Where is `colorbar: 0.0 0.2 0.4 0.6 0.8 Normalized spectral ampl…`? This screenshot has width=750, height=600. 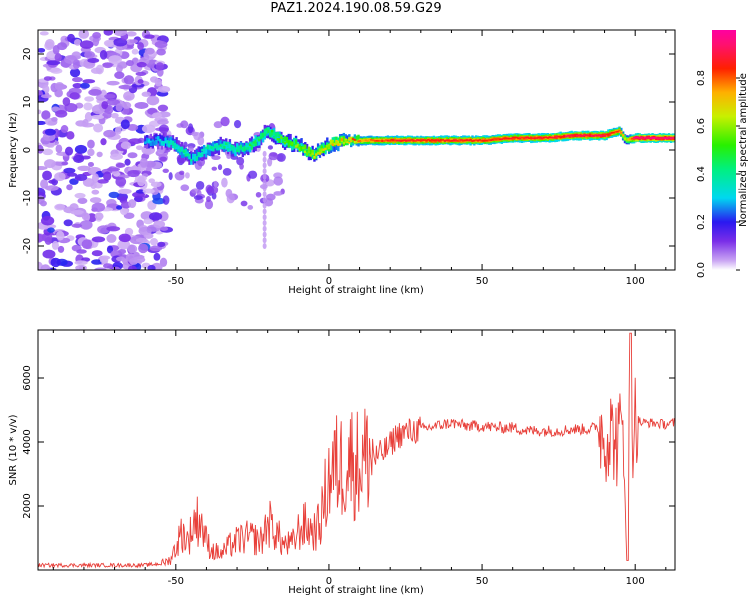
colorbar: 0.0 0.2 0.4 0.6 0.8 Normalized spectral ampl… is located at coordinates (722, 154).